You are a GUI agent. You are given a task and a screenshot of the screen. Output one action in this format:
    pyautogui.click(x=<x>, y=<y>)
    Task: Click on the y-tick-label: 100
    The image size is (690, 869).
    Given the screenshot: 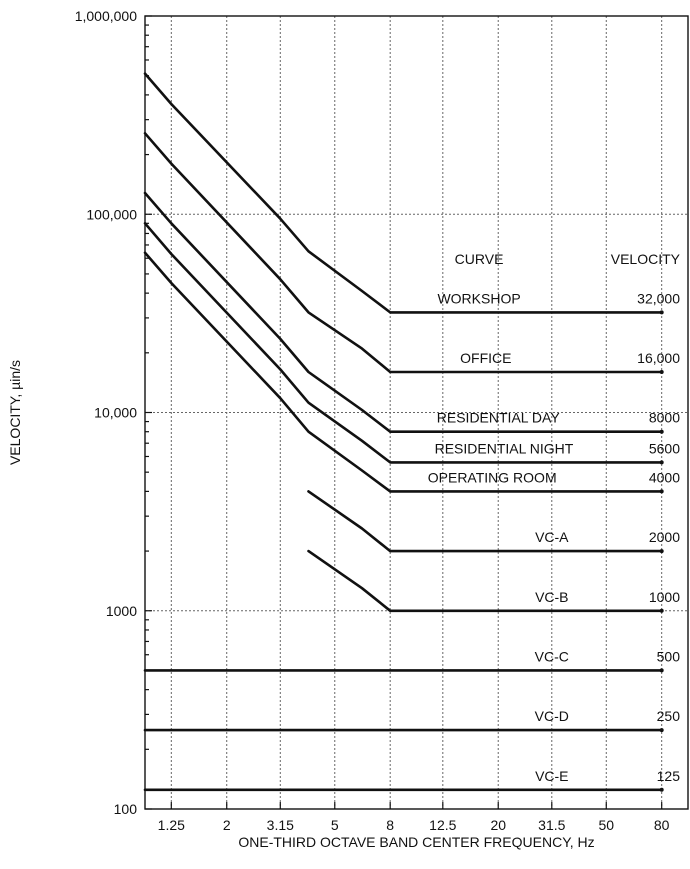 What is the action you would take?
    pyautogui.click(x=126, y=809)
    